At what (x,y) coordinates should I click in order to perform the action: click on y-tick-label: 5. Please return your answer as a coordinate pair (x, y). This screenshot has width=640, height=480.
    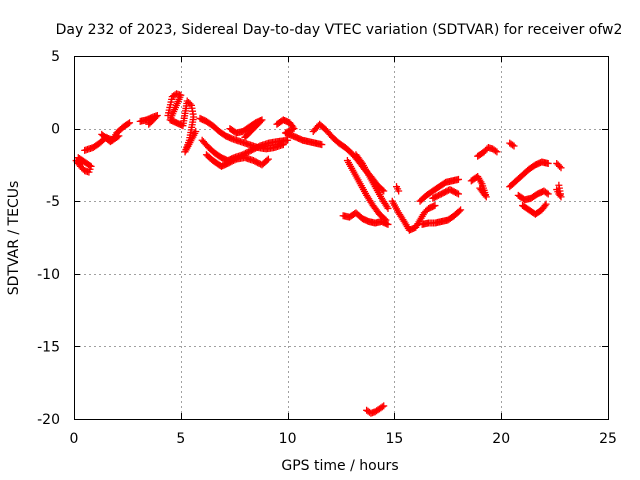
    Looking at the image, I should click on (55, 57).